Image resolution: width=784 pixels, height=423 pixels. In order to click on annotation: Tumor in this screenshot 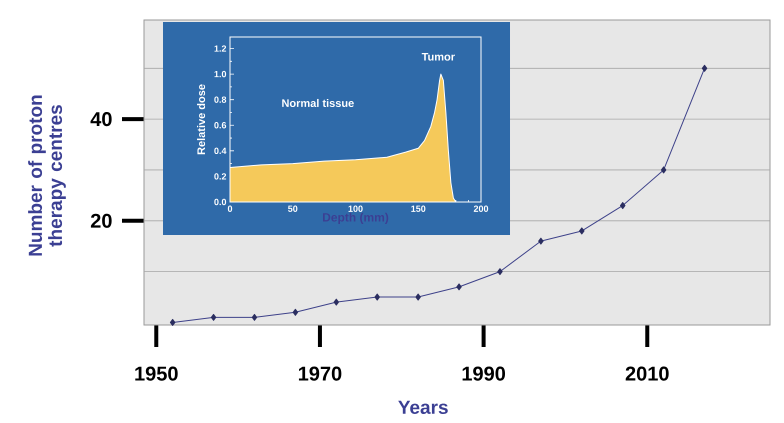, I will do `click(438, 56)`.